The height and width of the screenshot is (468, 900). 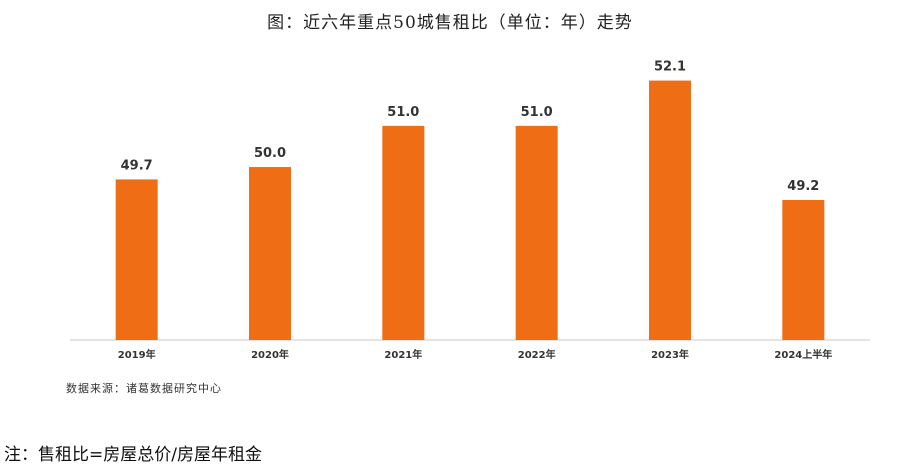 What do you see at coordinates (144, 388) in the screenshot?
I see `data-source: 数据来源：诸葛数据研究中心` at bounding box center [144, 388].